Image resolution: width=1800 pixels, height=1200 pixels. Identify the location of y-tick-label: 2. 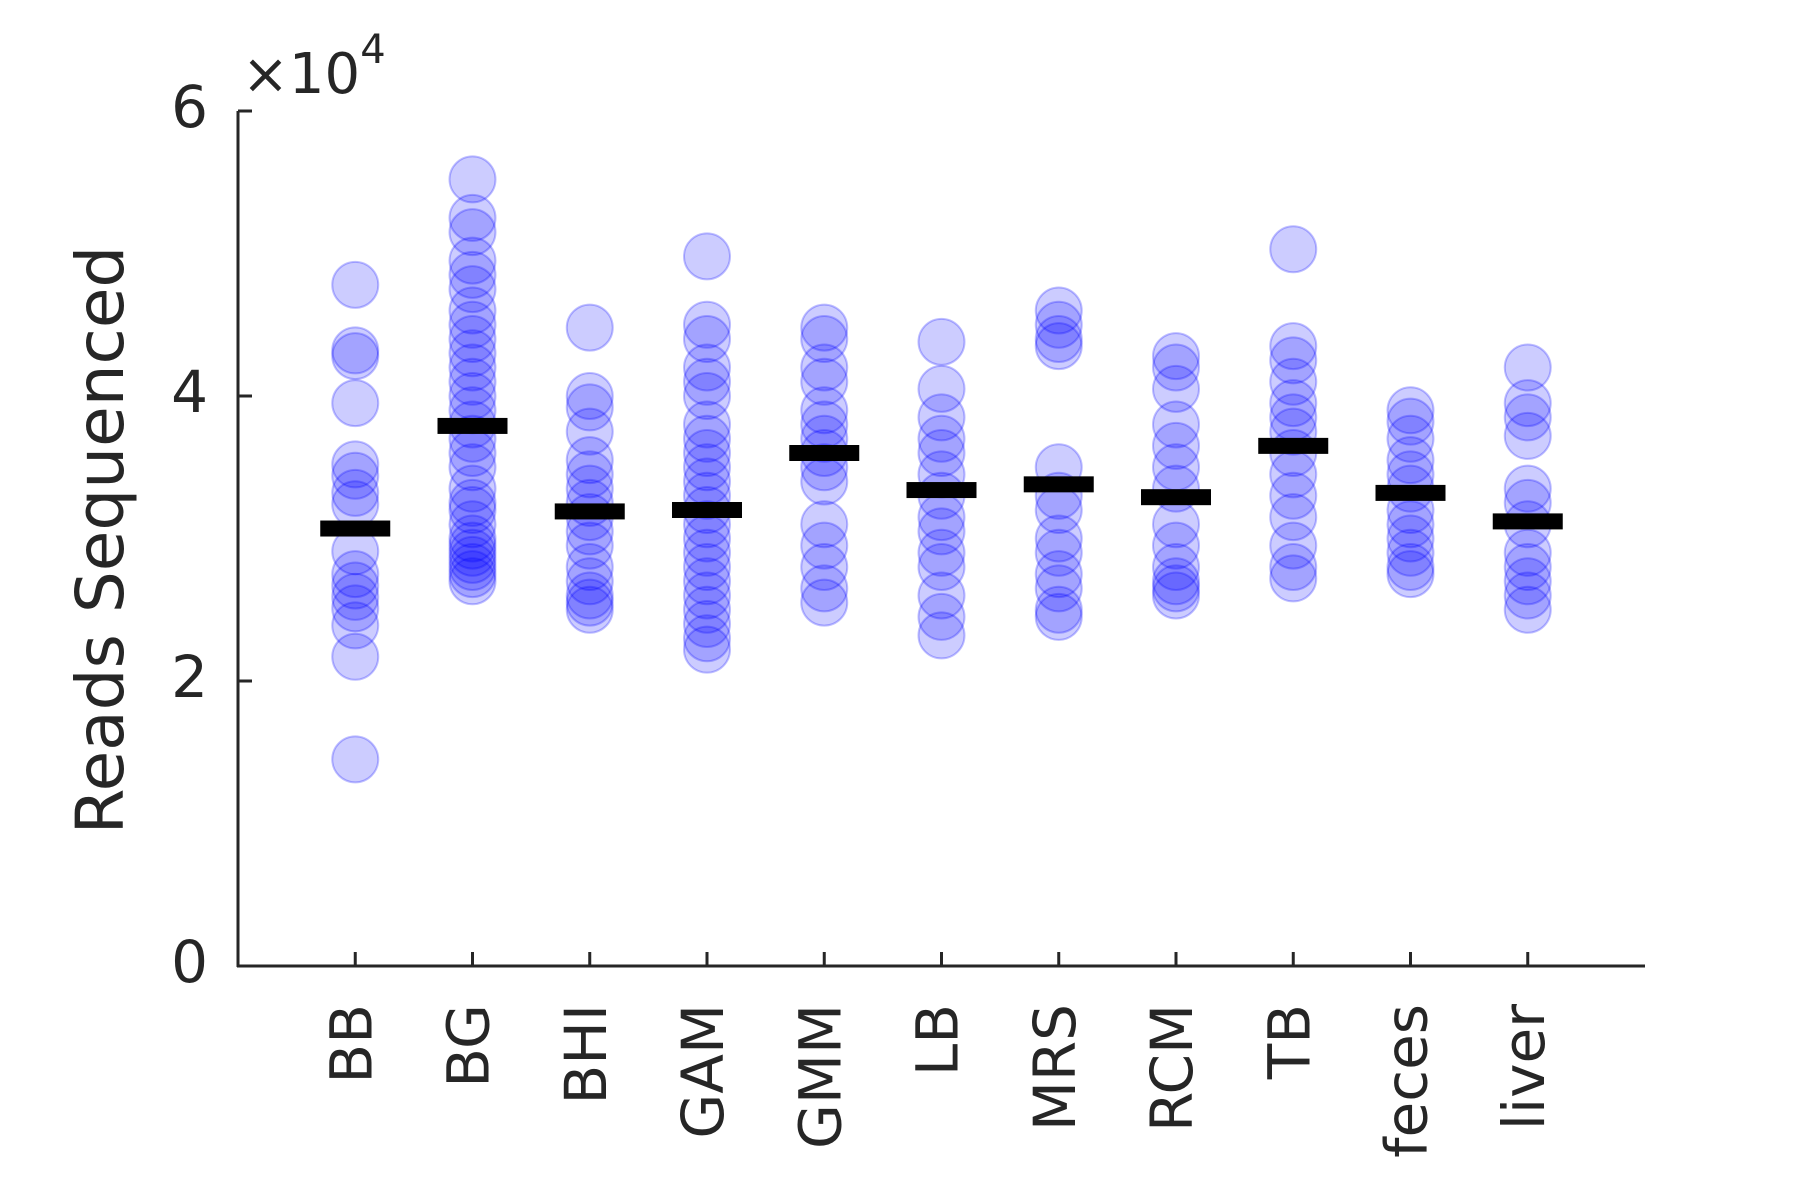
(189, 677).